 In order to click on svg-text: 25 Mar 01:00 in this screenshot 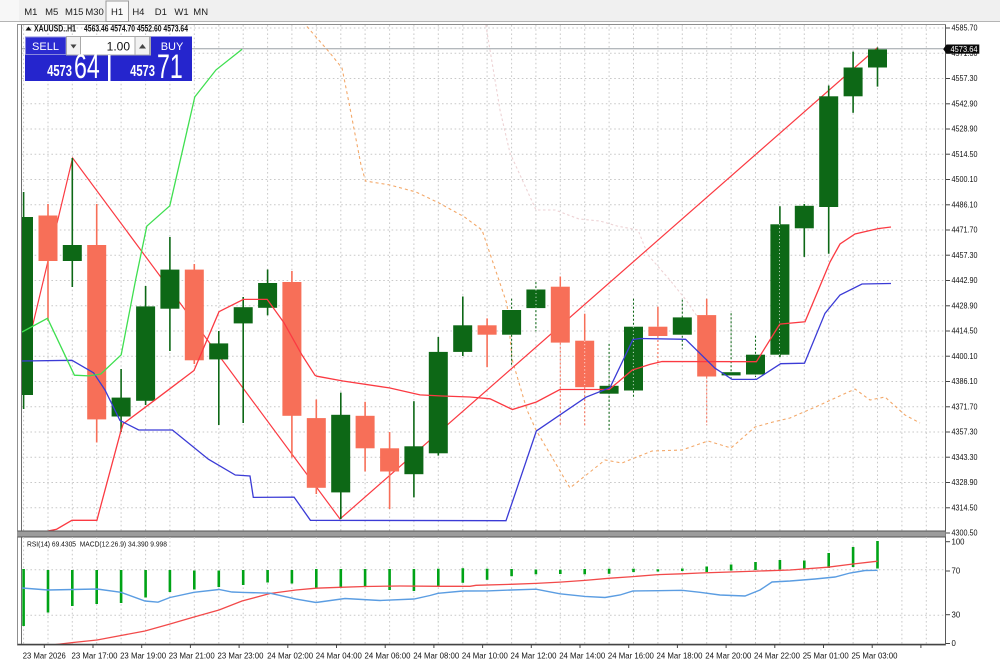, I will do `click(826, 656)`.